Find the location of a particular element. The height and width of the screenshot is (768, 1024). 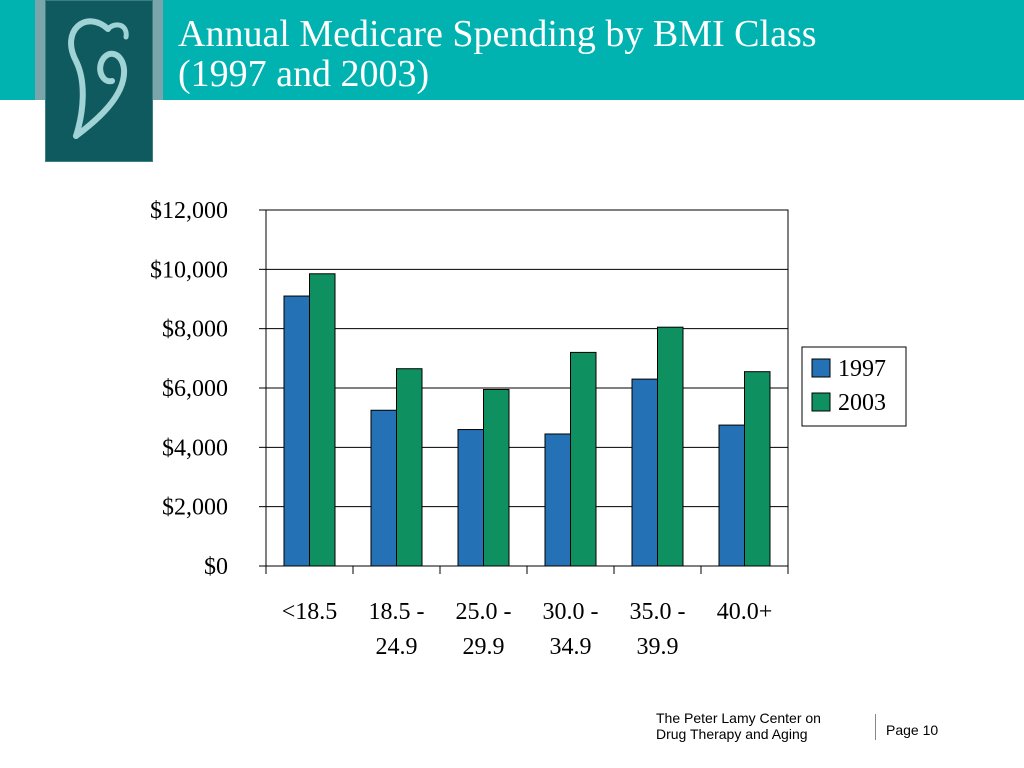

y-tick-label: $4,000 is located at coordinates (195, 448).